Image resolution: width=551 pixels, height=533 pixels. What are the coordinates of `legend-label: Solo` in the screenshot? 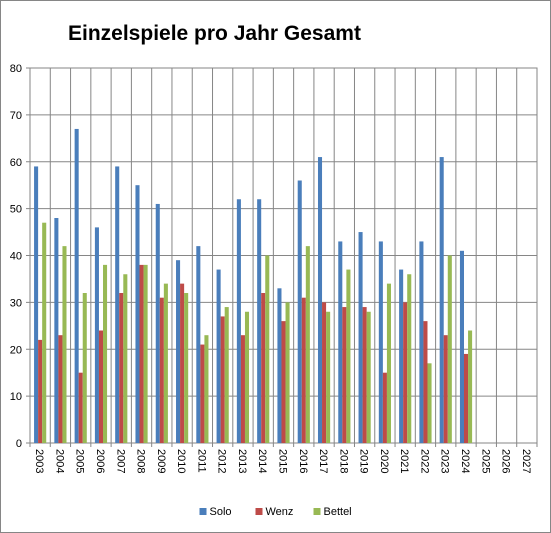 It's located at (221, 512).